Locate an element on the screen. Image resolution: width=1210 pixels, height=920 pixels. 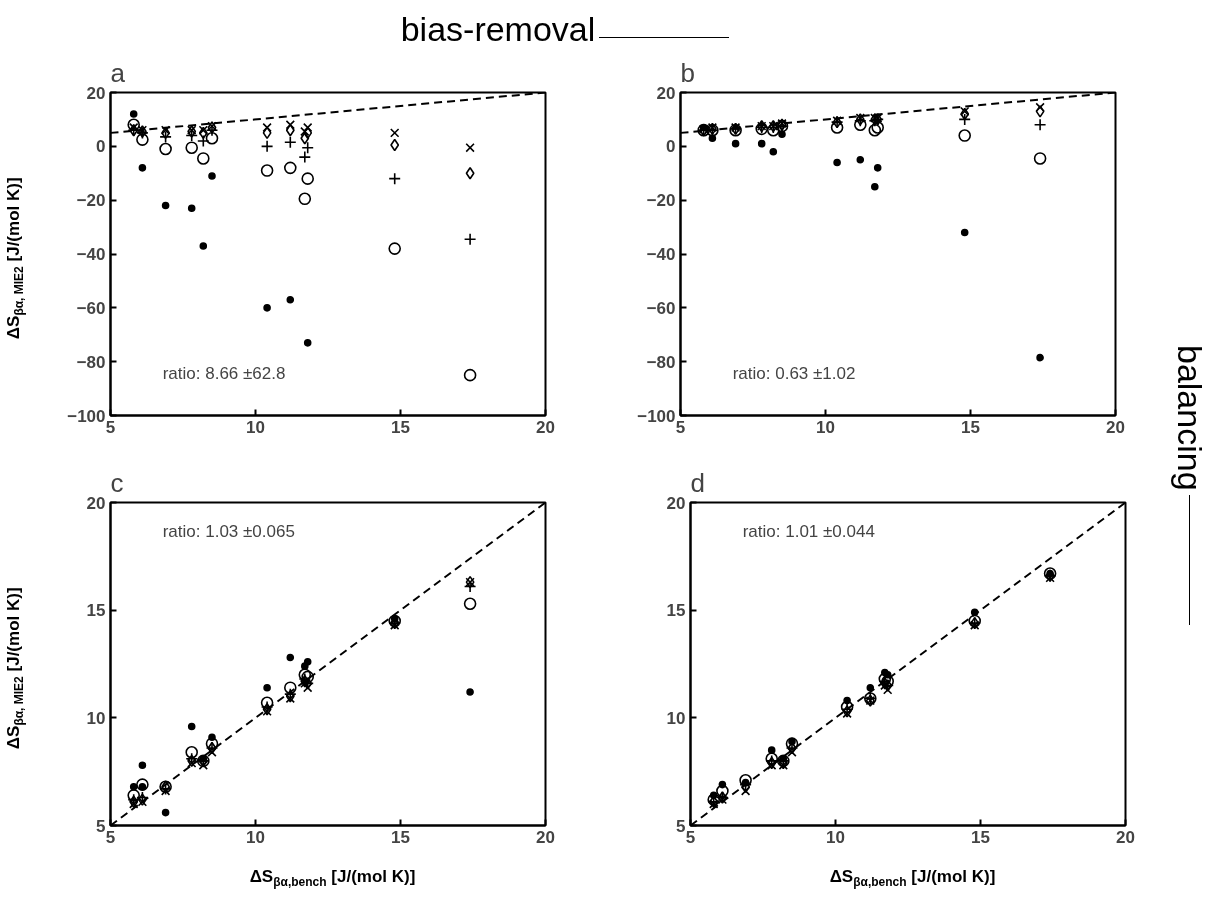
chart-title: a is located at coordinates (118, 72).